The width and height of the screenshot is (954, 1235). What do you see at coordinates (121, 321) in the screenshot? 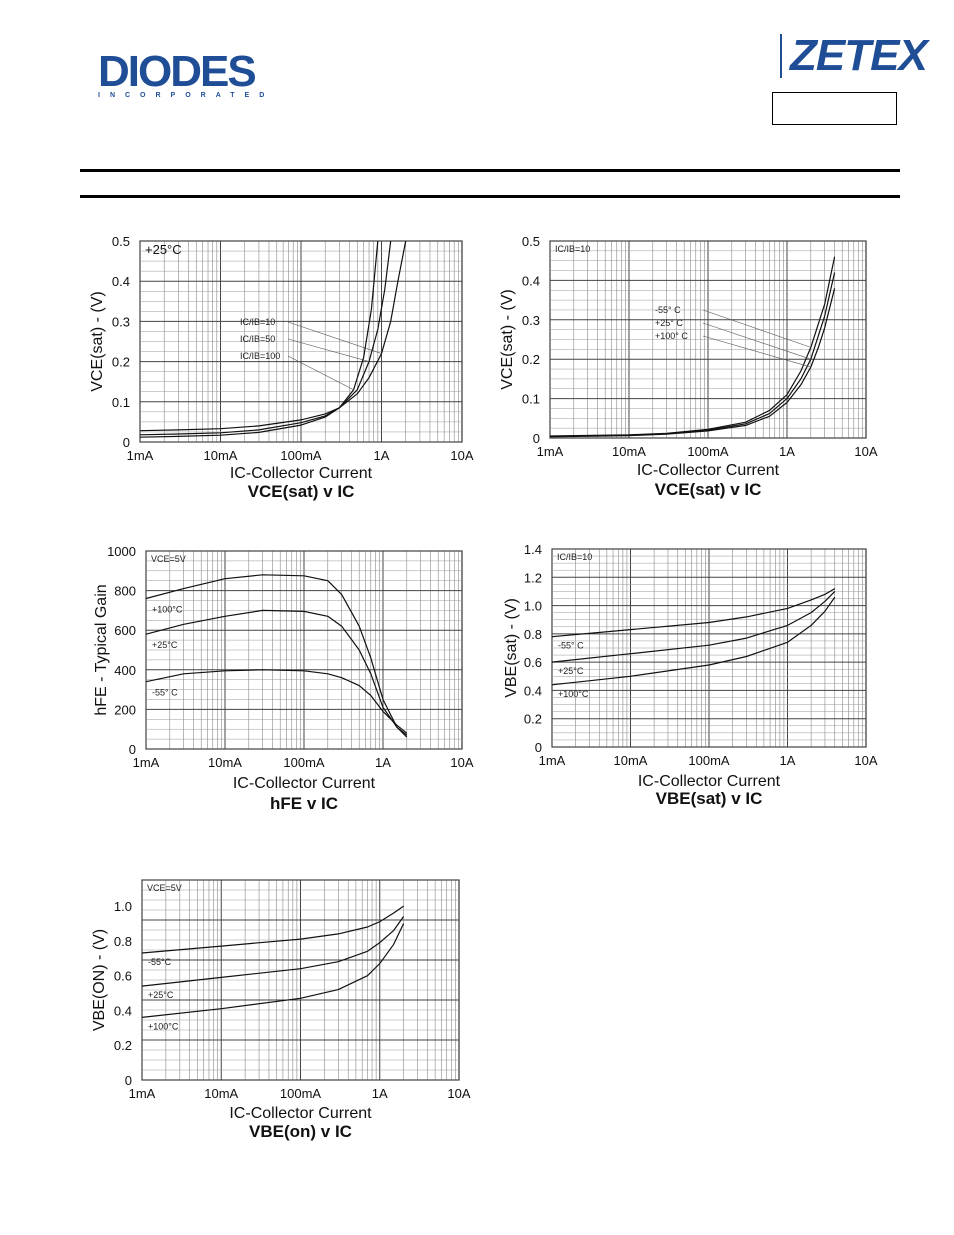
I see `y-tick-label: 0.3` at bounding box center [121, 321].